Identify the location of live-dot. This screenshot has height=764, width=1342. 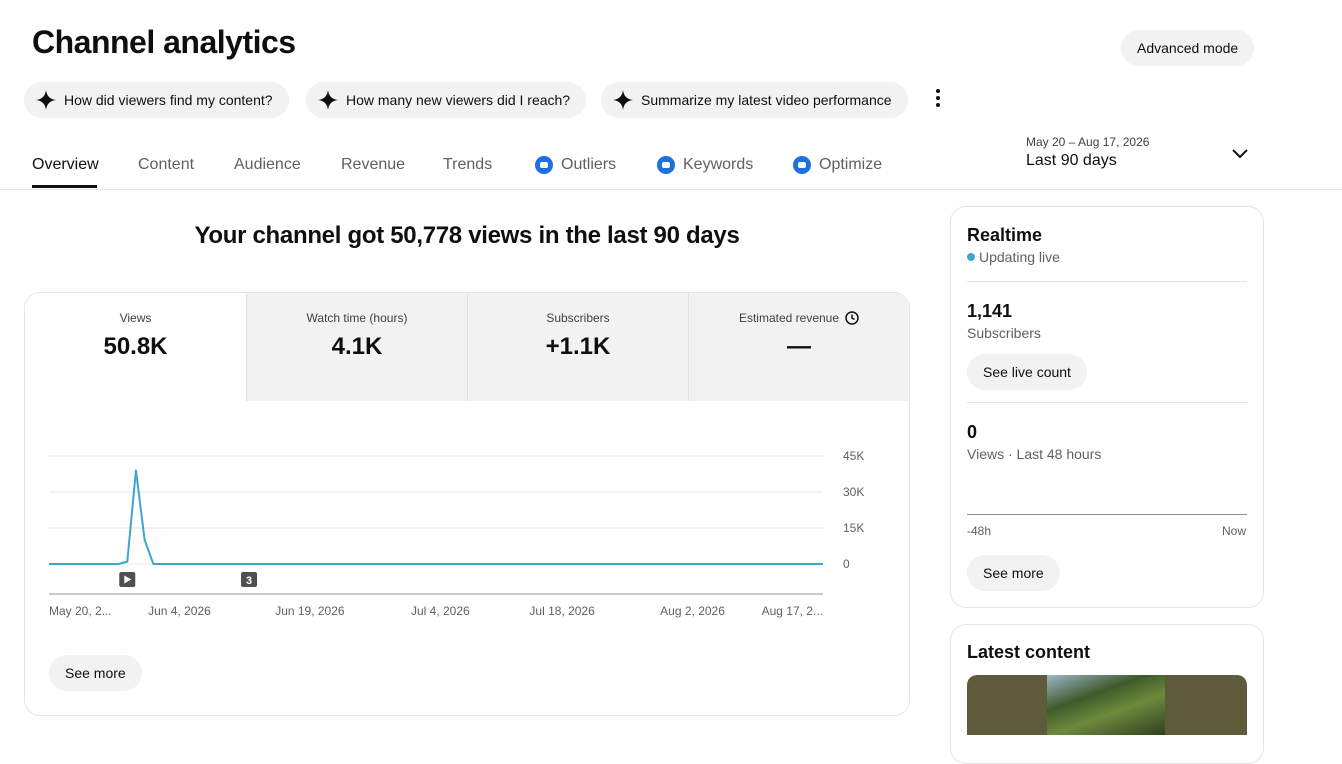
(971, 257).